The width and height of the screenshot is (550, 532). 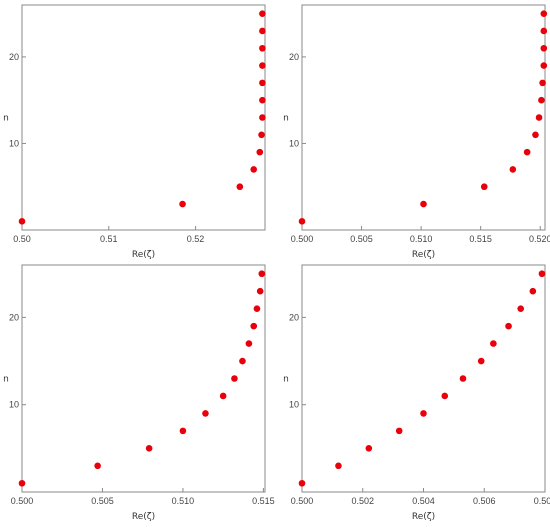 What do you see at coordinates (196, 239) in the screenshot?
I see `x-tick-label: 0.52` at bounding box center [196, 239].